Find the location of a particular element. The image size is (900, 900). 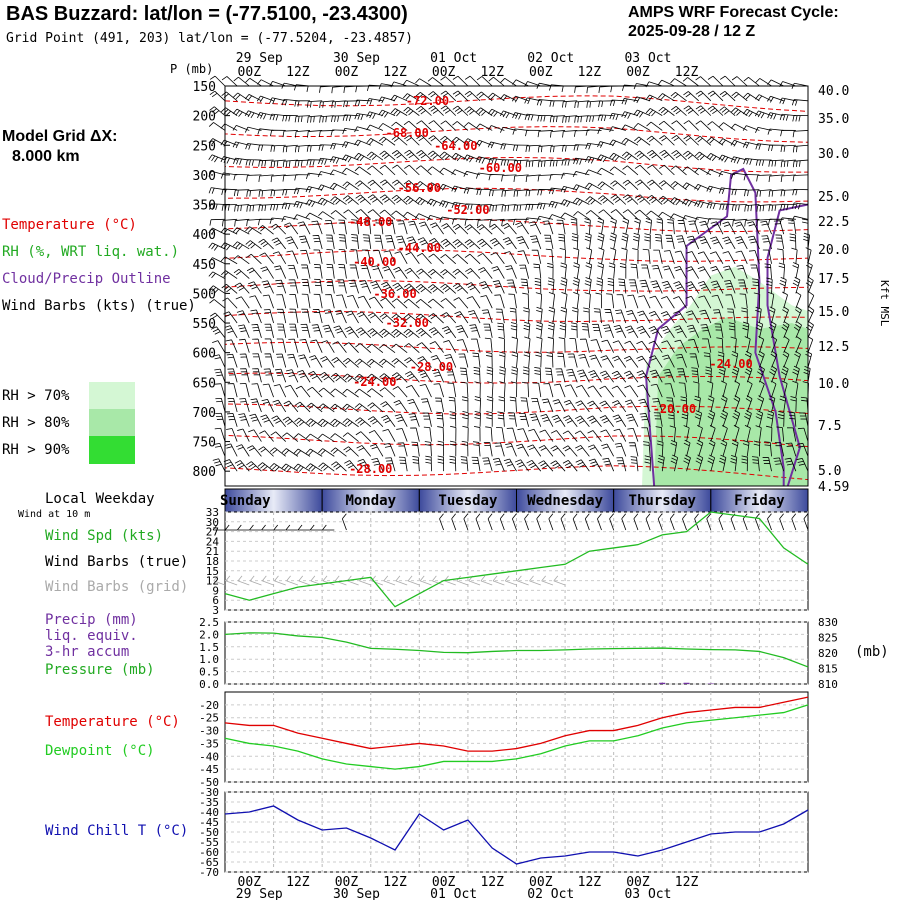

weekday-label: Friday is located at coordinates (759, 501).